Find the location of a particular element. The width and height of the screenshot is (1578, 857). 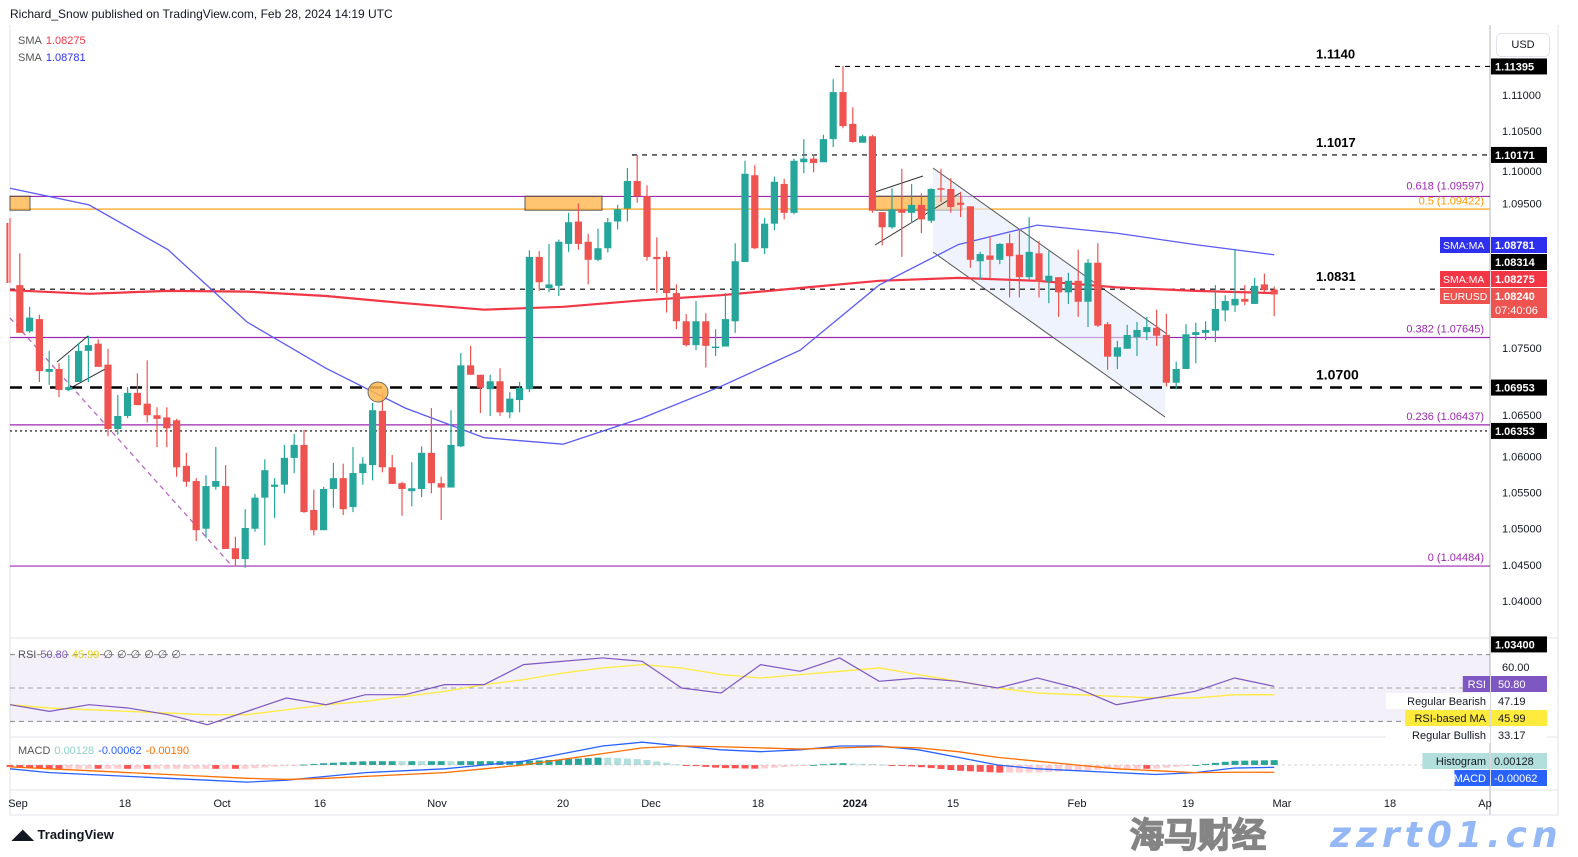

x-tick-label: 16 is located at coordinates (320, 804).